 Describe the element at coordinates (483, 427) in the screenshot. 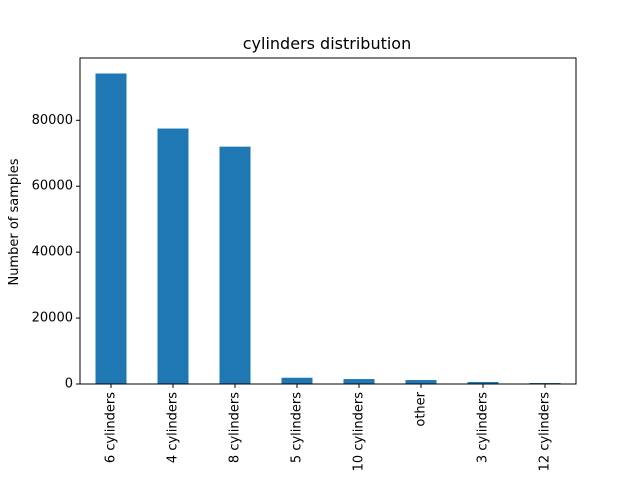

I see `x-tick-label: 3 cylinders` at that location.